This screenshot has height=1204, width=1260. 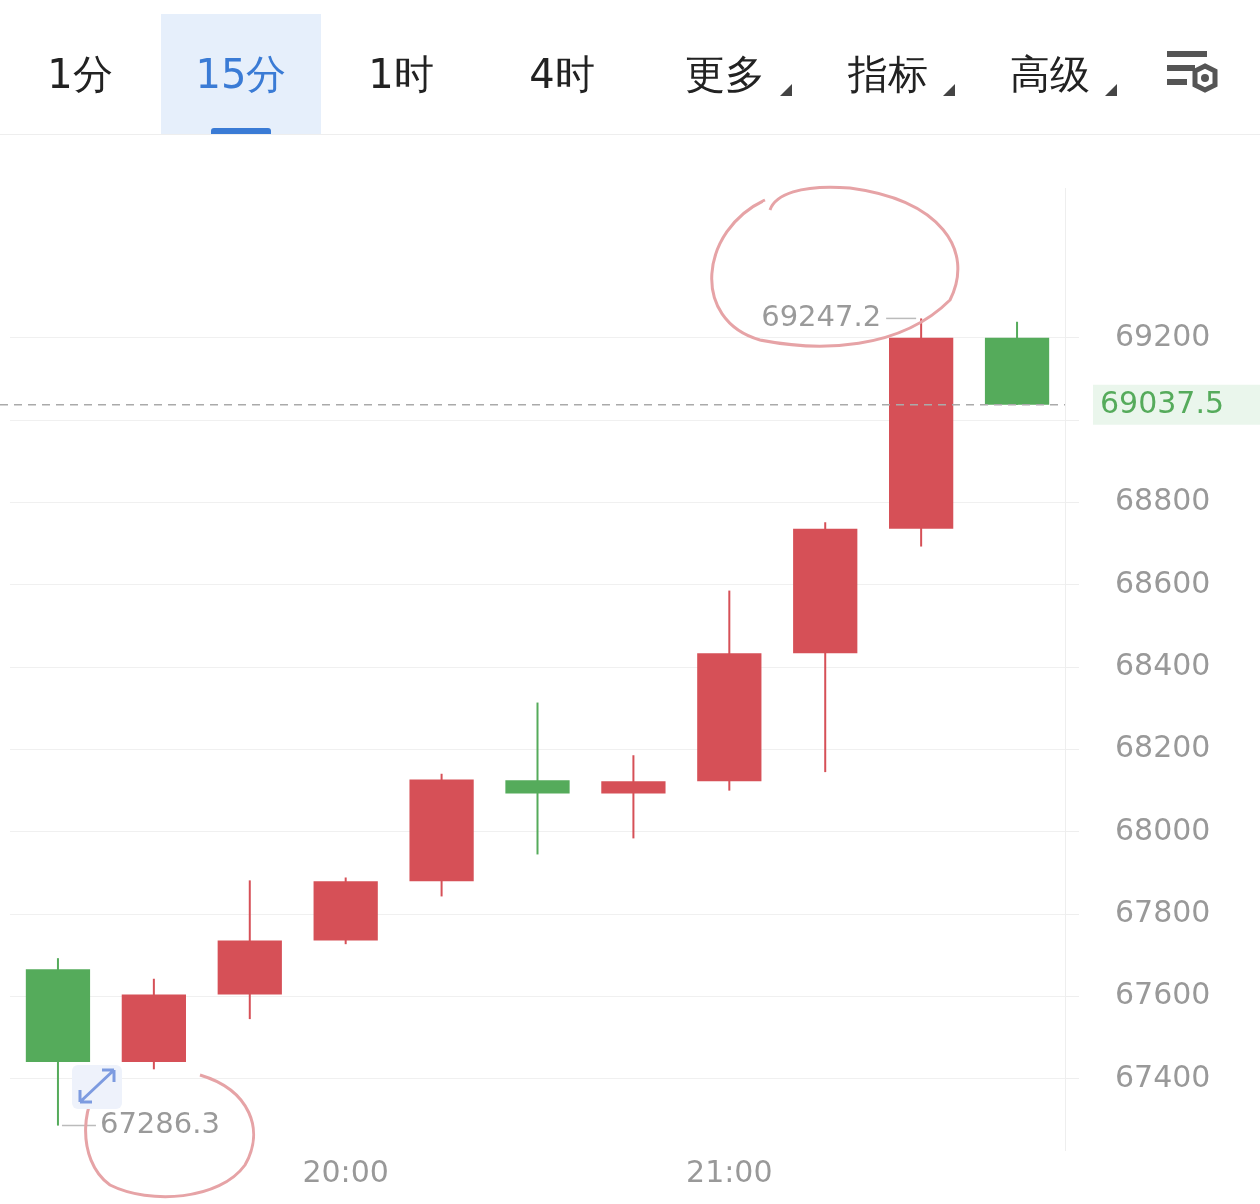 I want to click on y-tick-label: 68200, so click(x=1163, y=747).